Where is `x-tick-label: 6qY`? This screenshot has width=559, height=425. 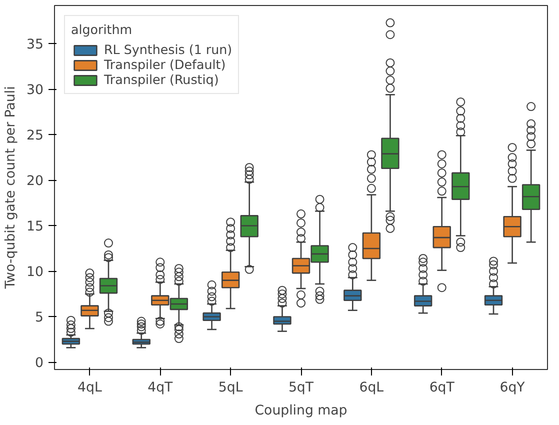
x-tick-label: 6qY is located at coordinates (513, 388).